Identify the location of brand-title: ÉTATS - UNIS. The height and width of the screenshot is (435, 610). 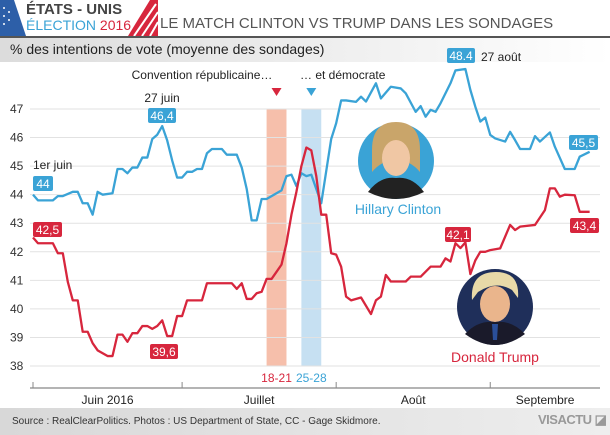
(74, 9).